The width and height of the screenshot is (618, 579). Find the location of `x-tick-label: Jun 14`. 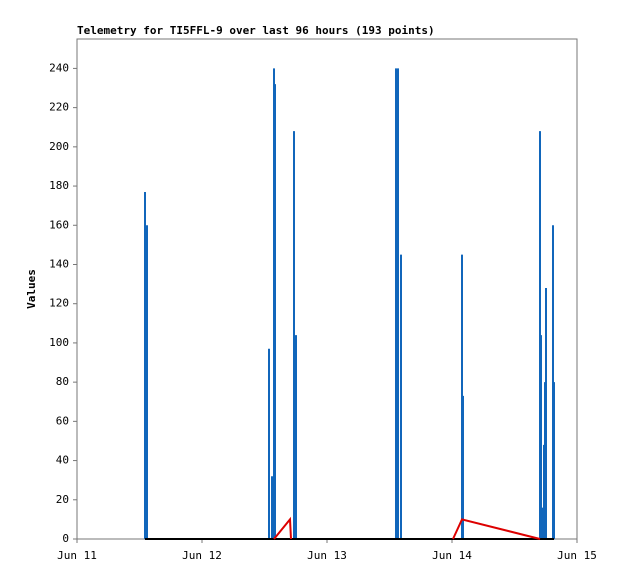

x-tick-label: Jun 14 is located at coordinates (452, 555).